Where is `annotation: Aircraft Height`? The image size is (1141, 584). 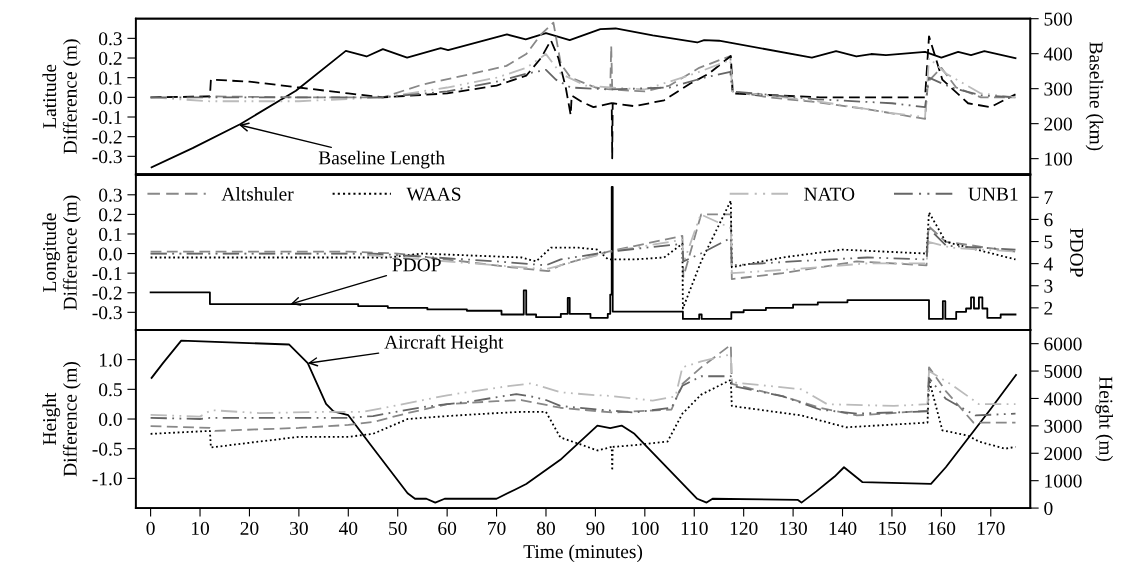 annotation: Aircraft Height is located at coordinates (444, 343).